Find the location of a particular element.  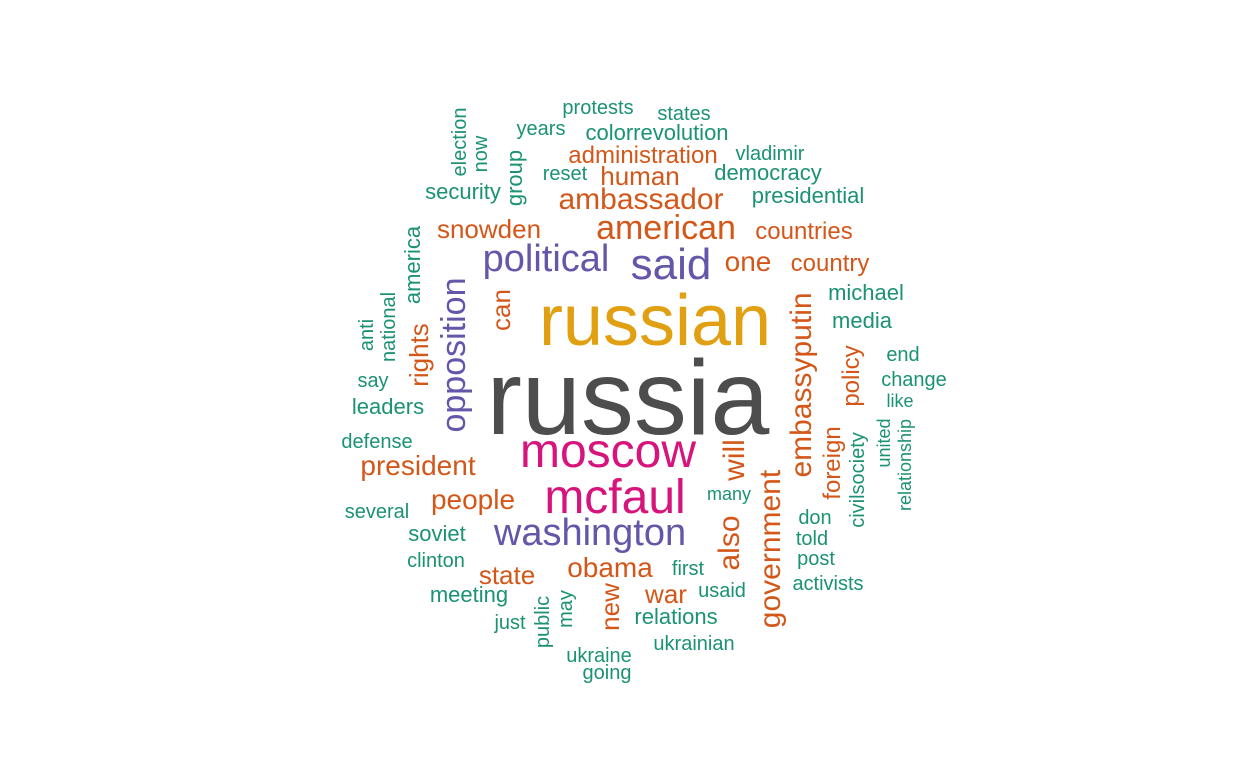

word-meeting: meeting is located at coordinates (469, 594).